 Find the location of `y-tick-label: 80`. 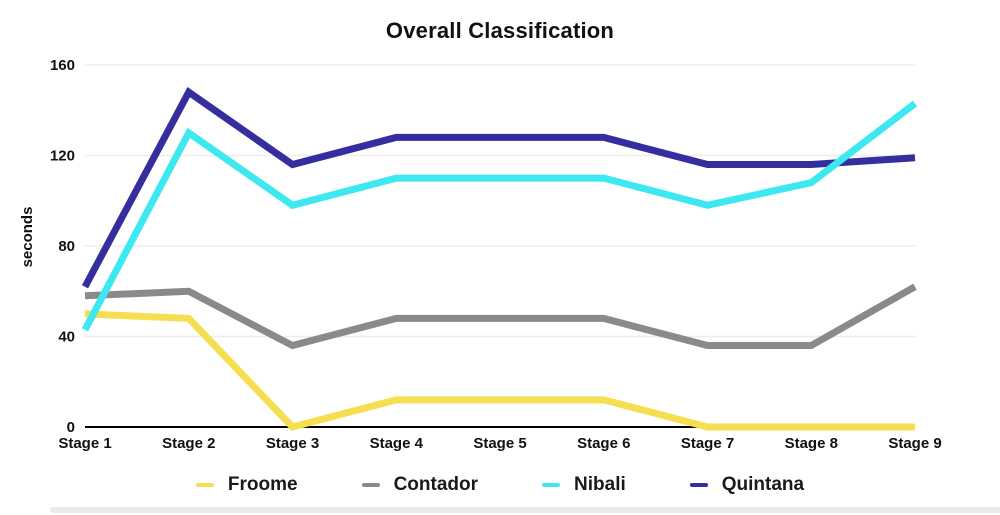

y-tick-label: 80 is located at coordinates (66, 246).